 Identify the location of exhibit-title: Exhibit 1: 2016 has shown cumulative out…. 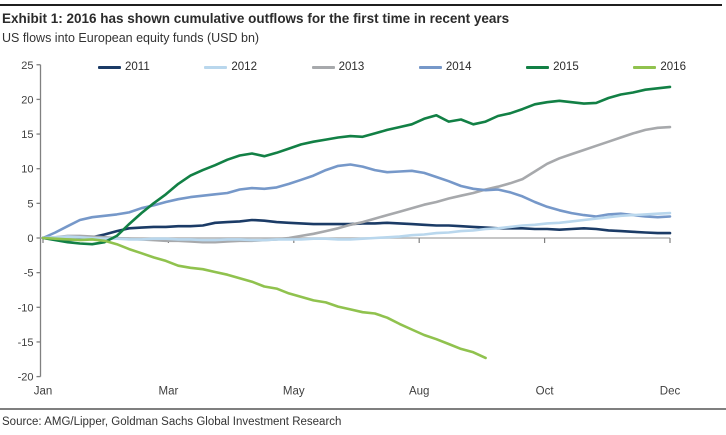
(256, 18).